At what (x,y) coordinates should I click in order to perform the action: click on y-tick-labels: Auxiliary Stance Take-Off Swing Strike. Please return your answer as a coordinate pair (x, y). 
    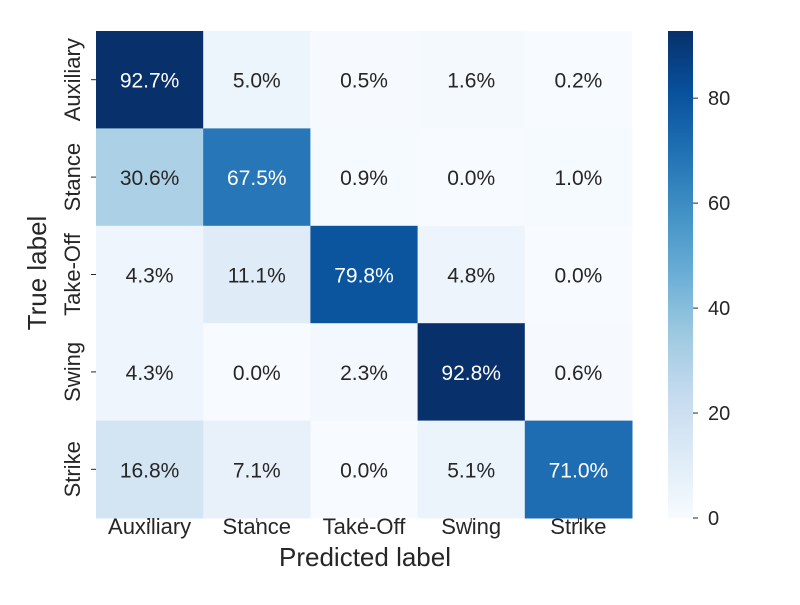
    Looking at the image, I should click on (78, 267).